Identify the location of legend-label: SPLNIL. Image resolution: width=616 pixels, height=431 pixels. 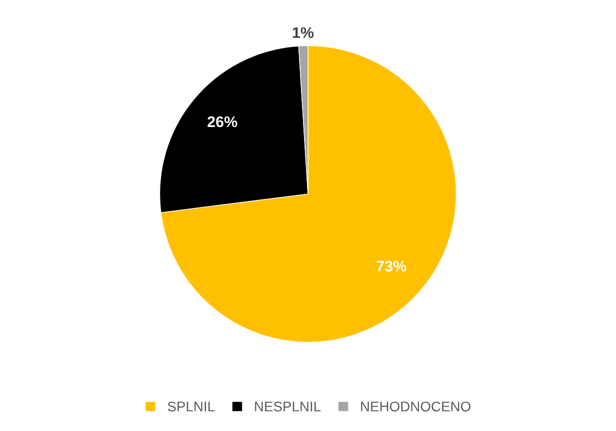
(191, 407).